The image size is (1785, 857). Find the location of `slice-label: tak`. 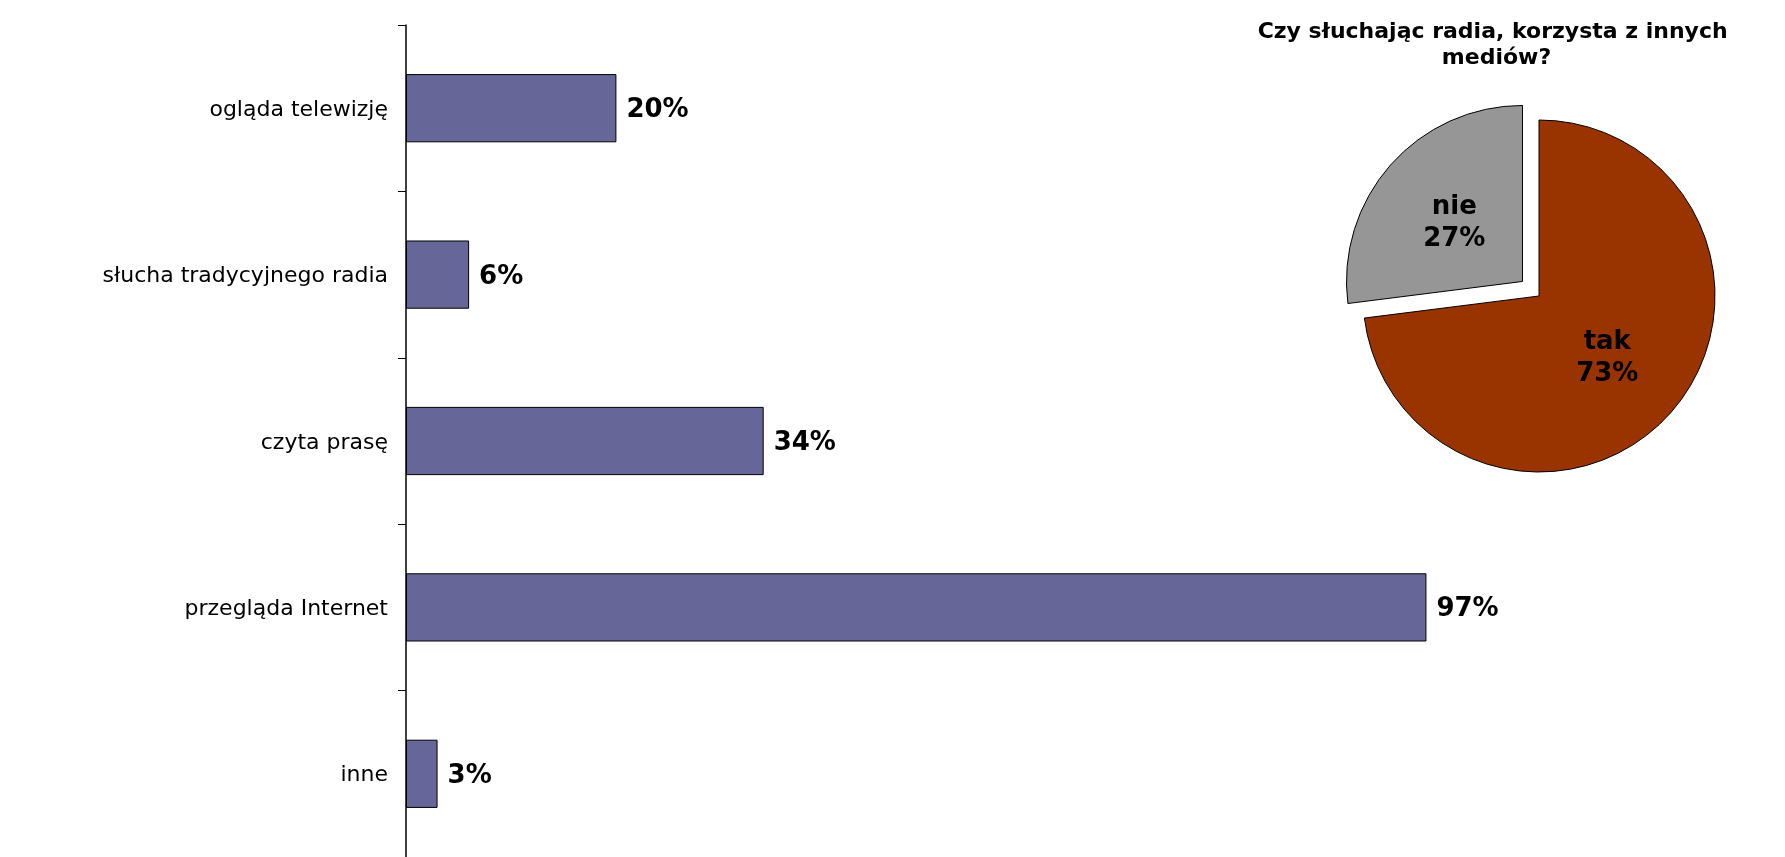

slice-label: tak is located at coordinates (1607, 340).